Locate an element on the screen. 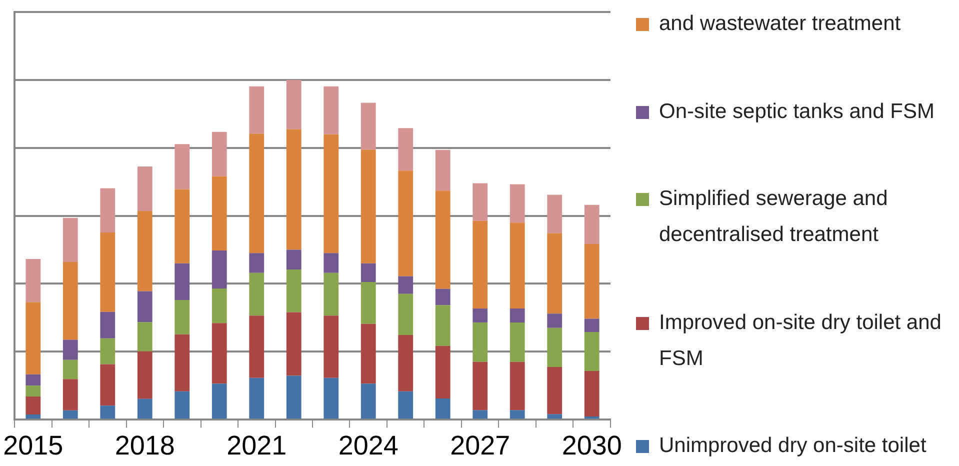  x-tick-label: 2021 is located at coordinates (256, 445).